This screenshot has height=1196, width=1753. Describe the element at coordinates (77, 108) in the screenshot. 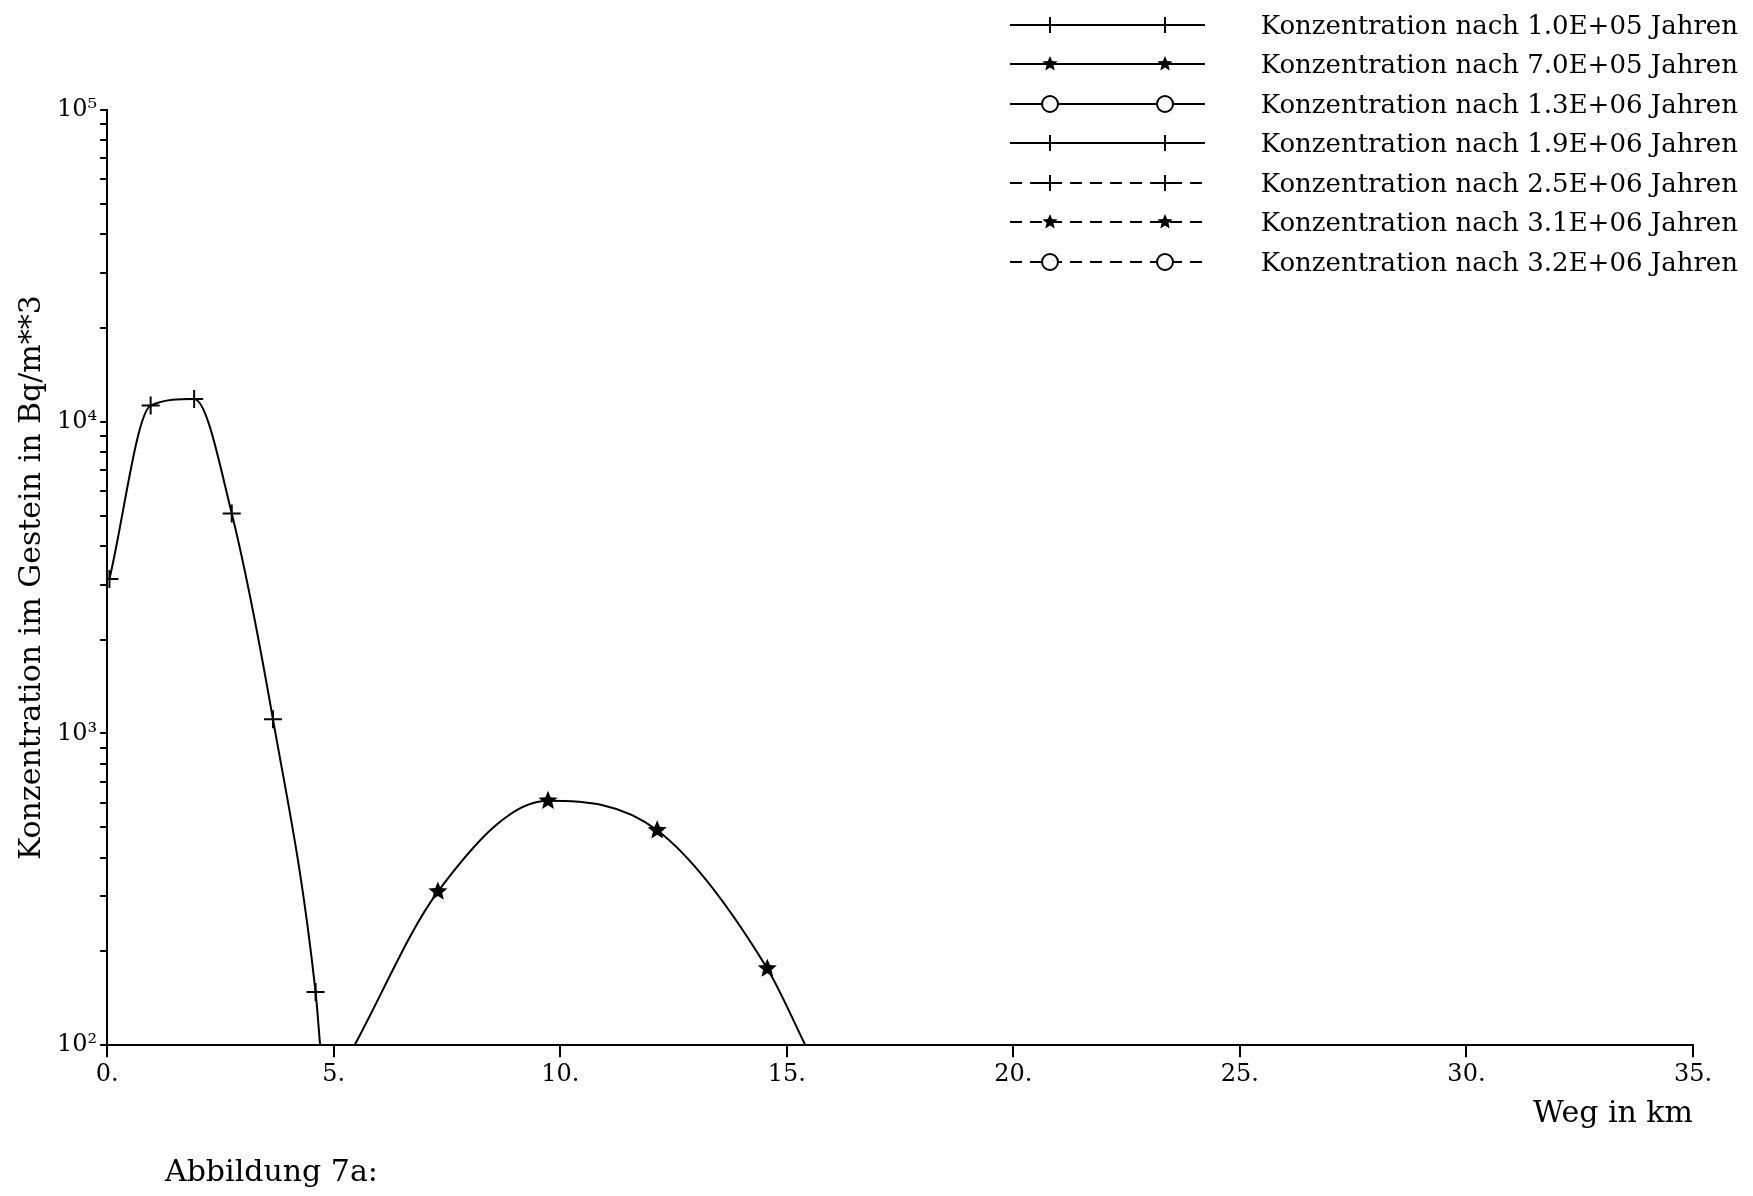

I see `y-tick-label: 10⁵` at that location.